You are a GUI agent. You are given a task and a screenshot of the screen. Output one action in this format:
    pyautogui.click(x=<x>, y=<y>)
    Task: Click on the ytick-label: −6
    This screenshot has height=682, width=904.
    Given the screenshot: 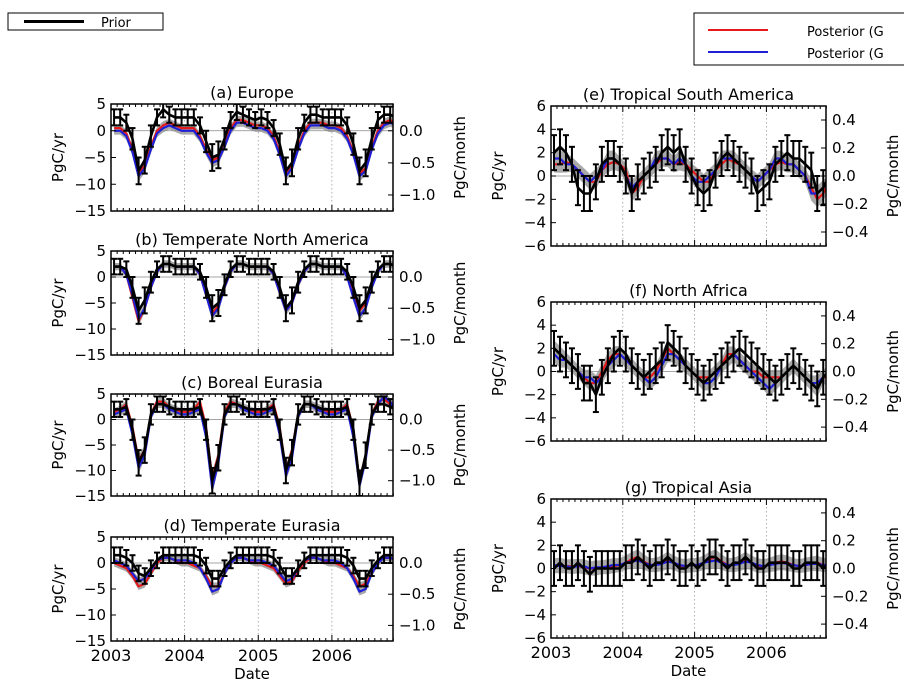 What is the action you would take?
    pyautogui.click(x=535, y=246)
    